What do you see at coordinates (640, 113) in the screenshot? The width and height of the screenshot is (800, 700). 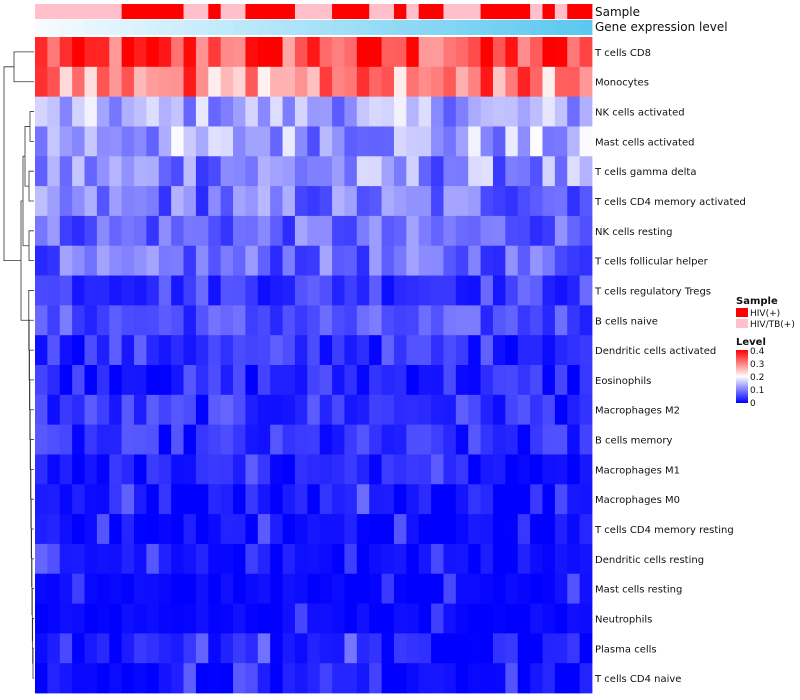 I see `row-label: NK cells activated` at bounding box center [640, 113].